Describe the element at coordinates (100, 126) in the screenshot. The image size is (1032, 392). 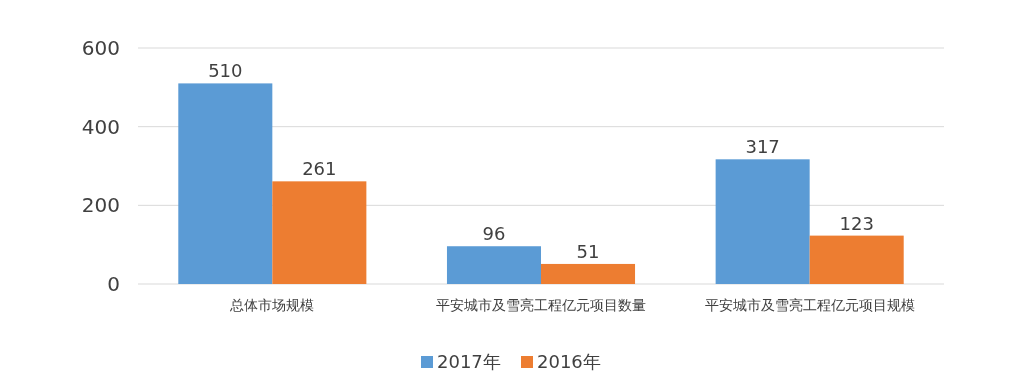
I see `y-tick-label: 400` at that location.